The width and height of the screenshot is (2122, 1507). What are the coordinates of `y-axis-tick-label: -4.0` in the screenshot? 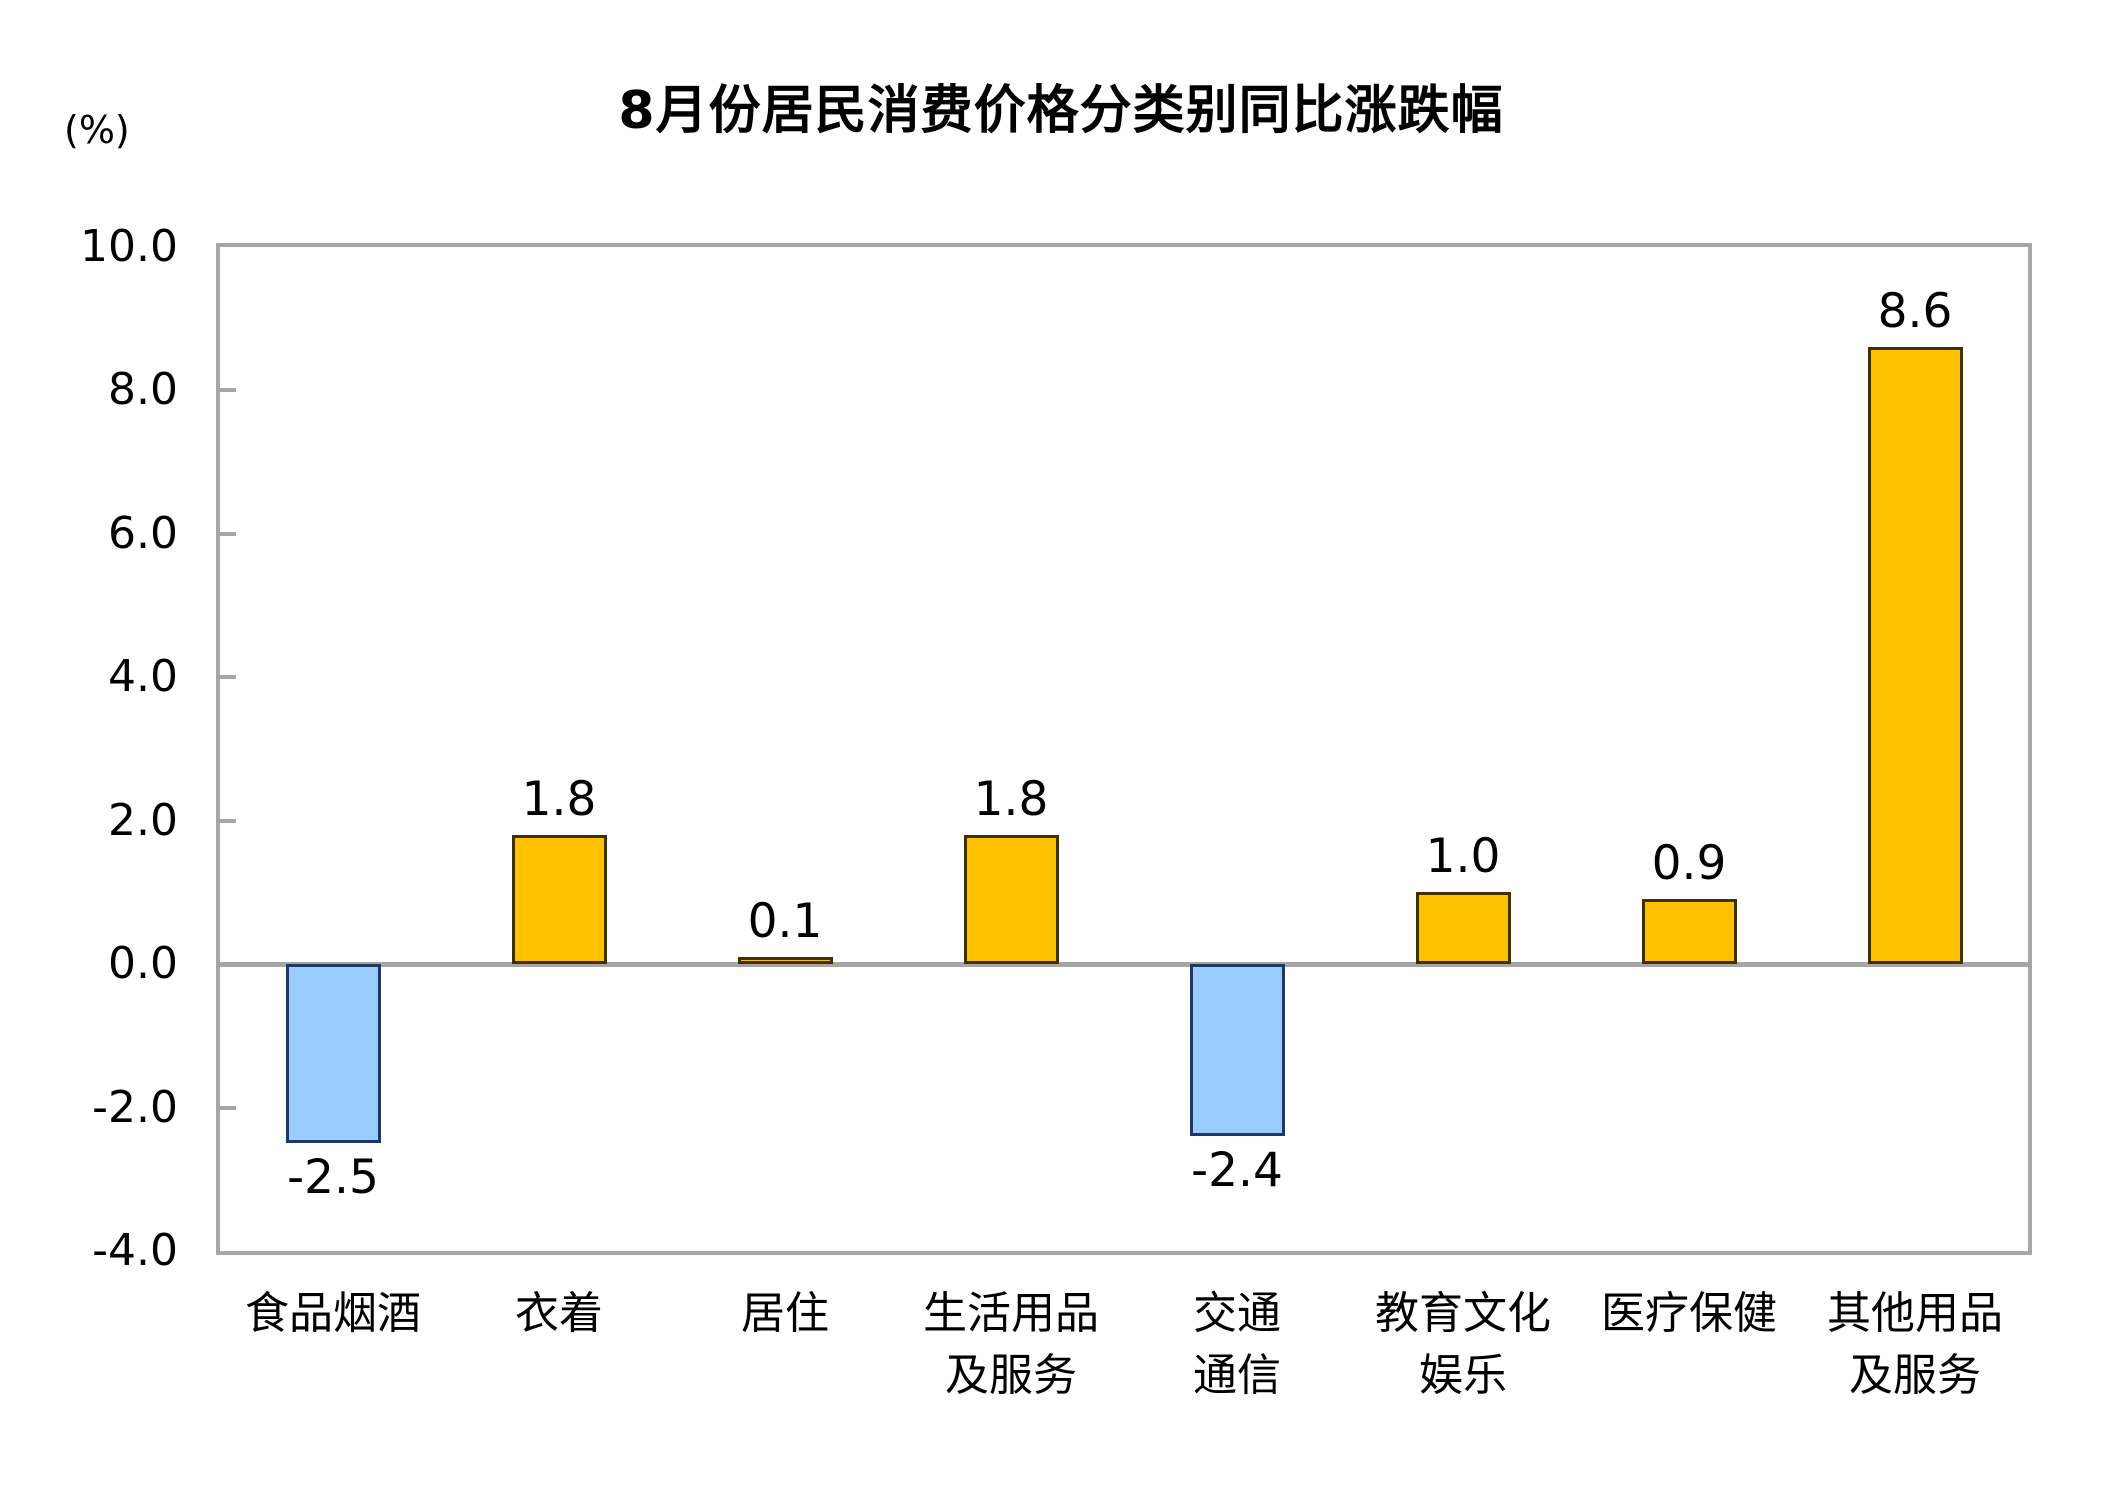 It's located at (135, 1250).